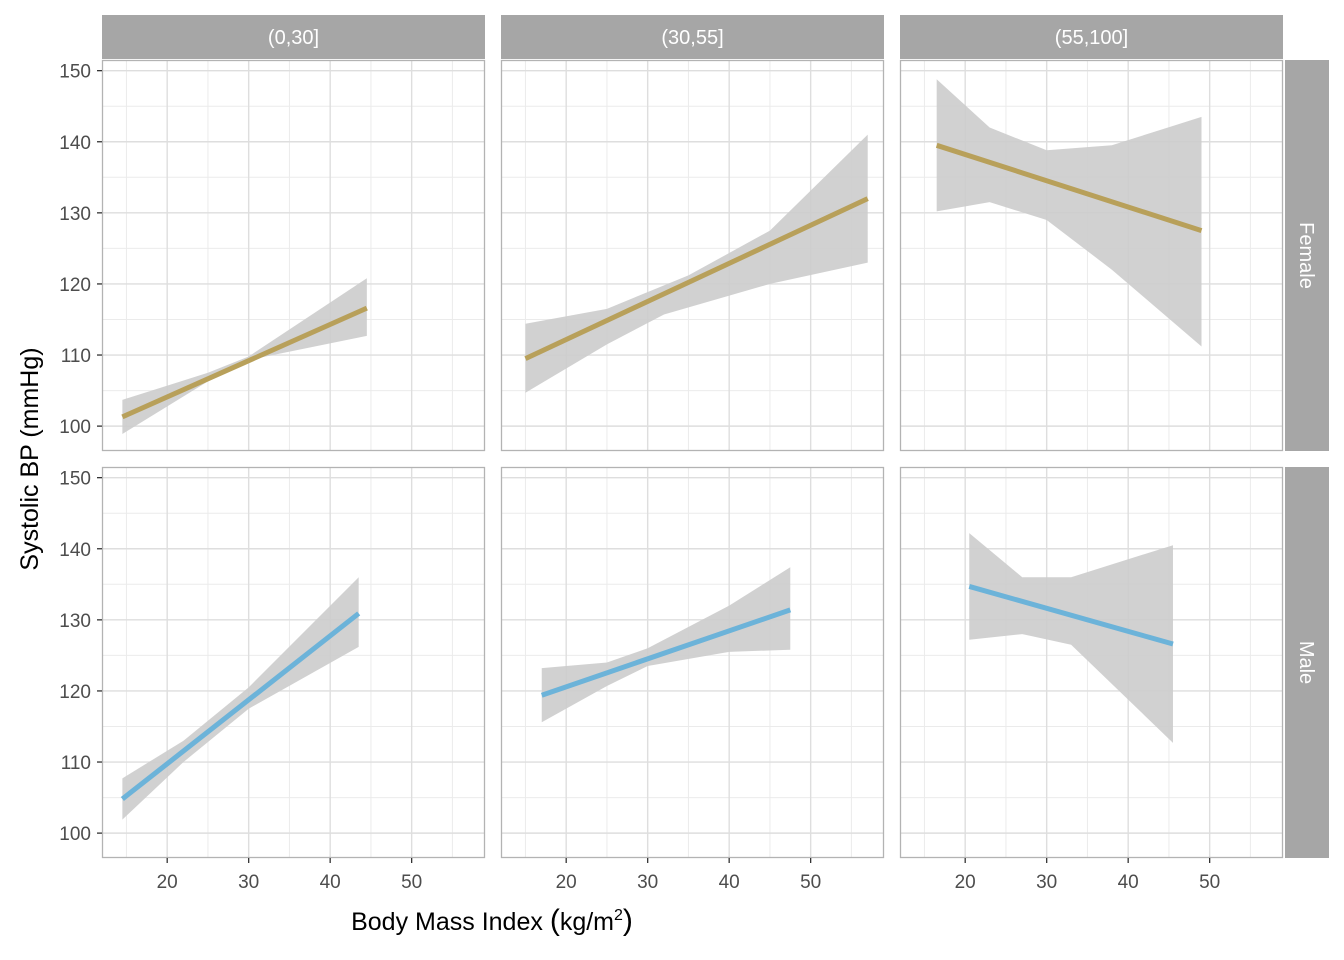 The height and width of the screenshot is (960, 1344). I want to click on panel-c2-male, so click(692, 662).